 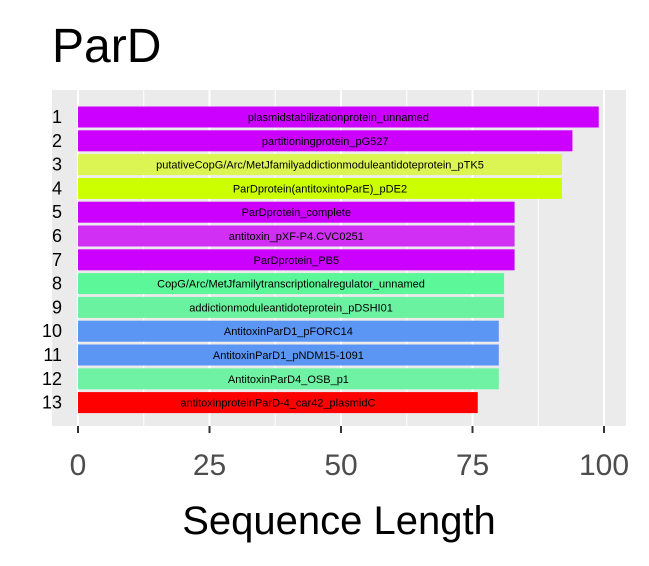 What do you see at coordinates (57, 188) in the screenshot?
I see `y-tick-label-4: 4` at bounding box center [57, 188].